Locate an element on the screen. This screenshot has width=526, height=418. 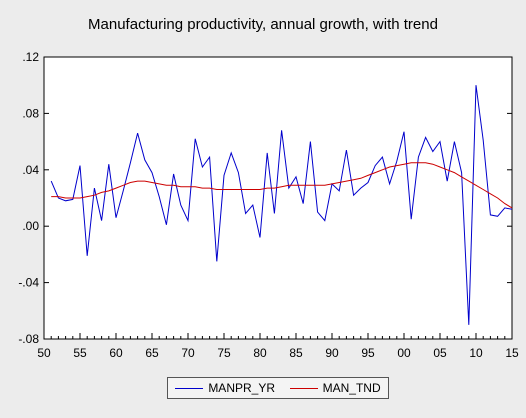
legend-label-manpr-yr: MANPR_YR is located at coordinates (241, 388).